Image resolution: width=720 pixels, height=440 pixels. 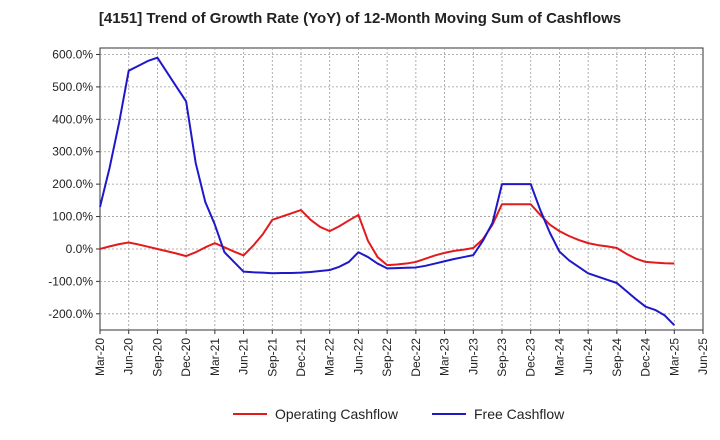 I want to click on x-tick-label: Mar-23, so click(x=445, y=357).